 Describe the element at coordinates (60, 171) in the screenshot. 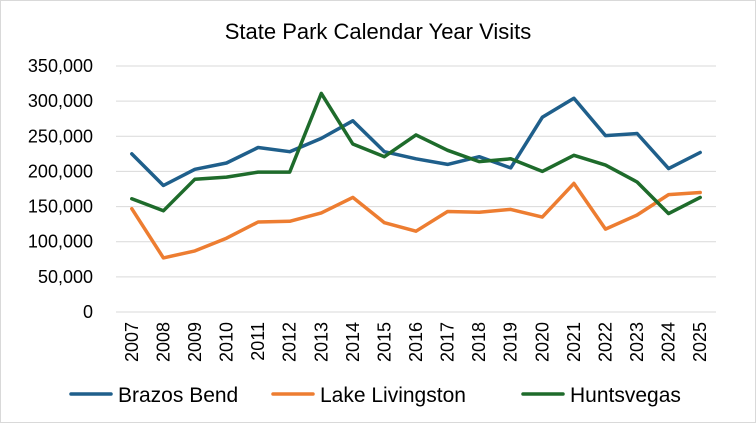

I see `y-tick-label: 200,000` at that location.